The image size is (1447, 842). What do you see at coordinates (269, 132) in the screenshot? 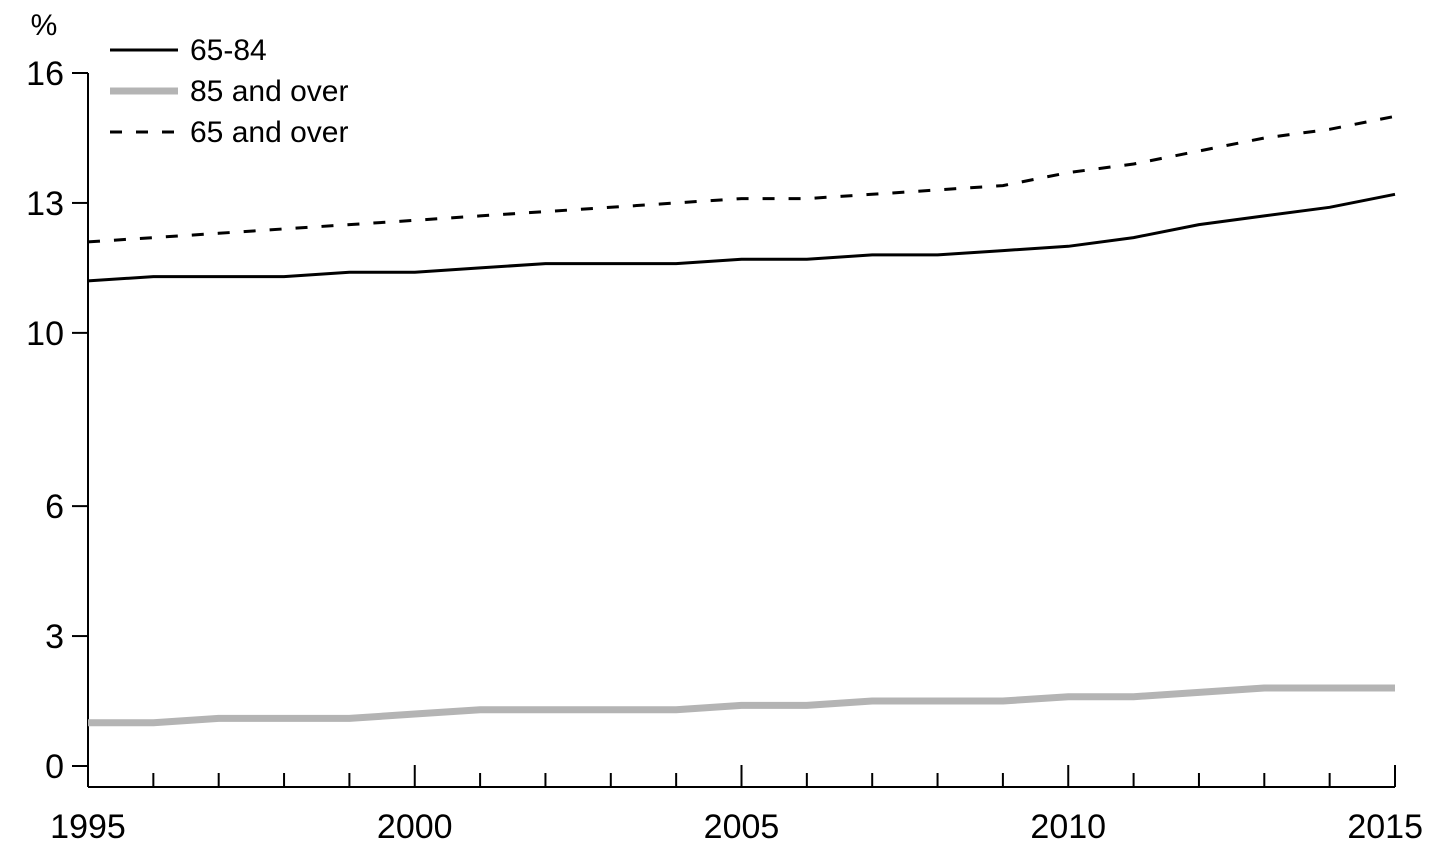
I see `legend-label: 65 and over` at bounding box center [269, 132].